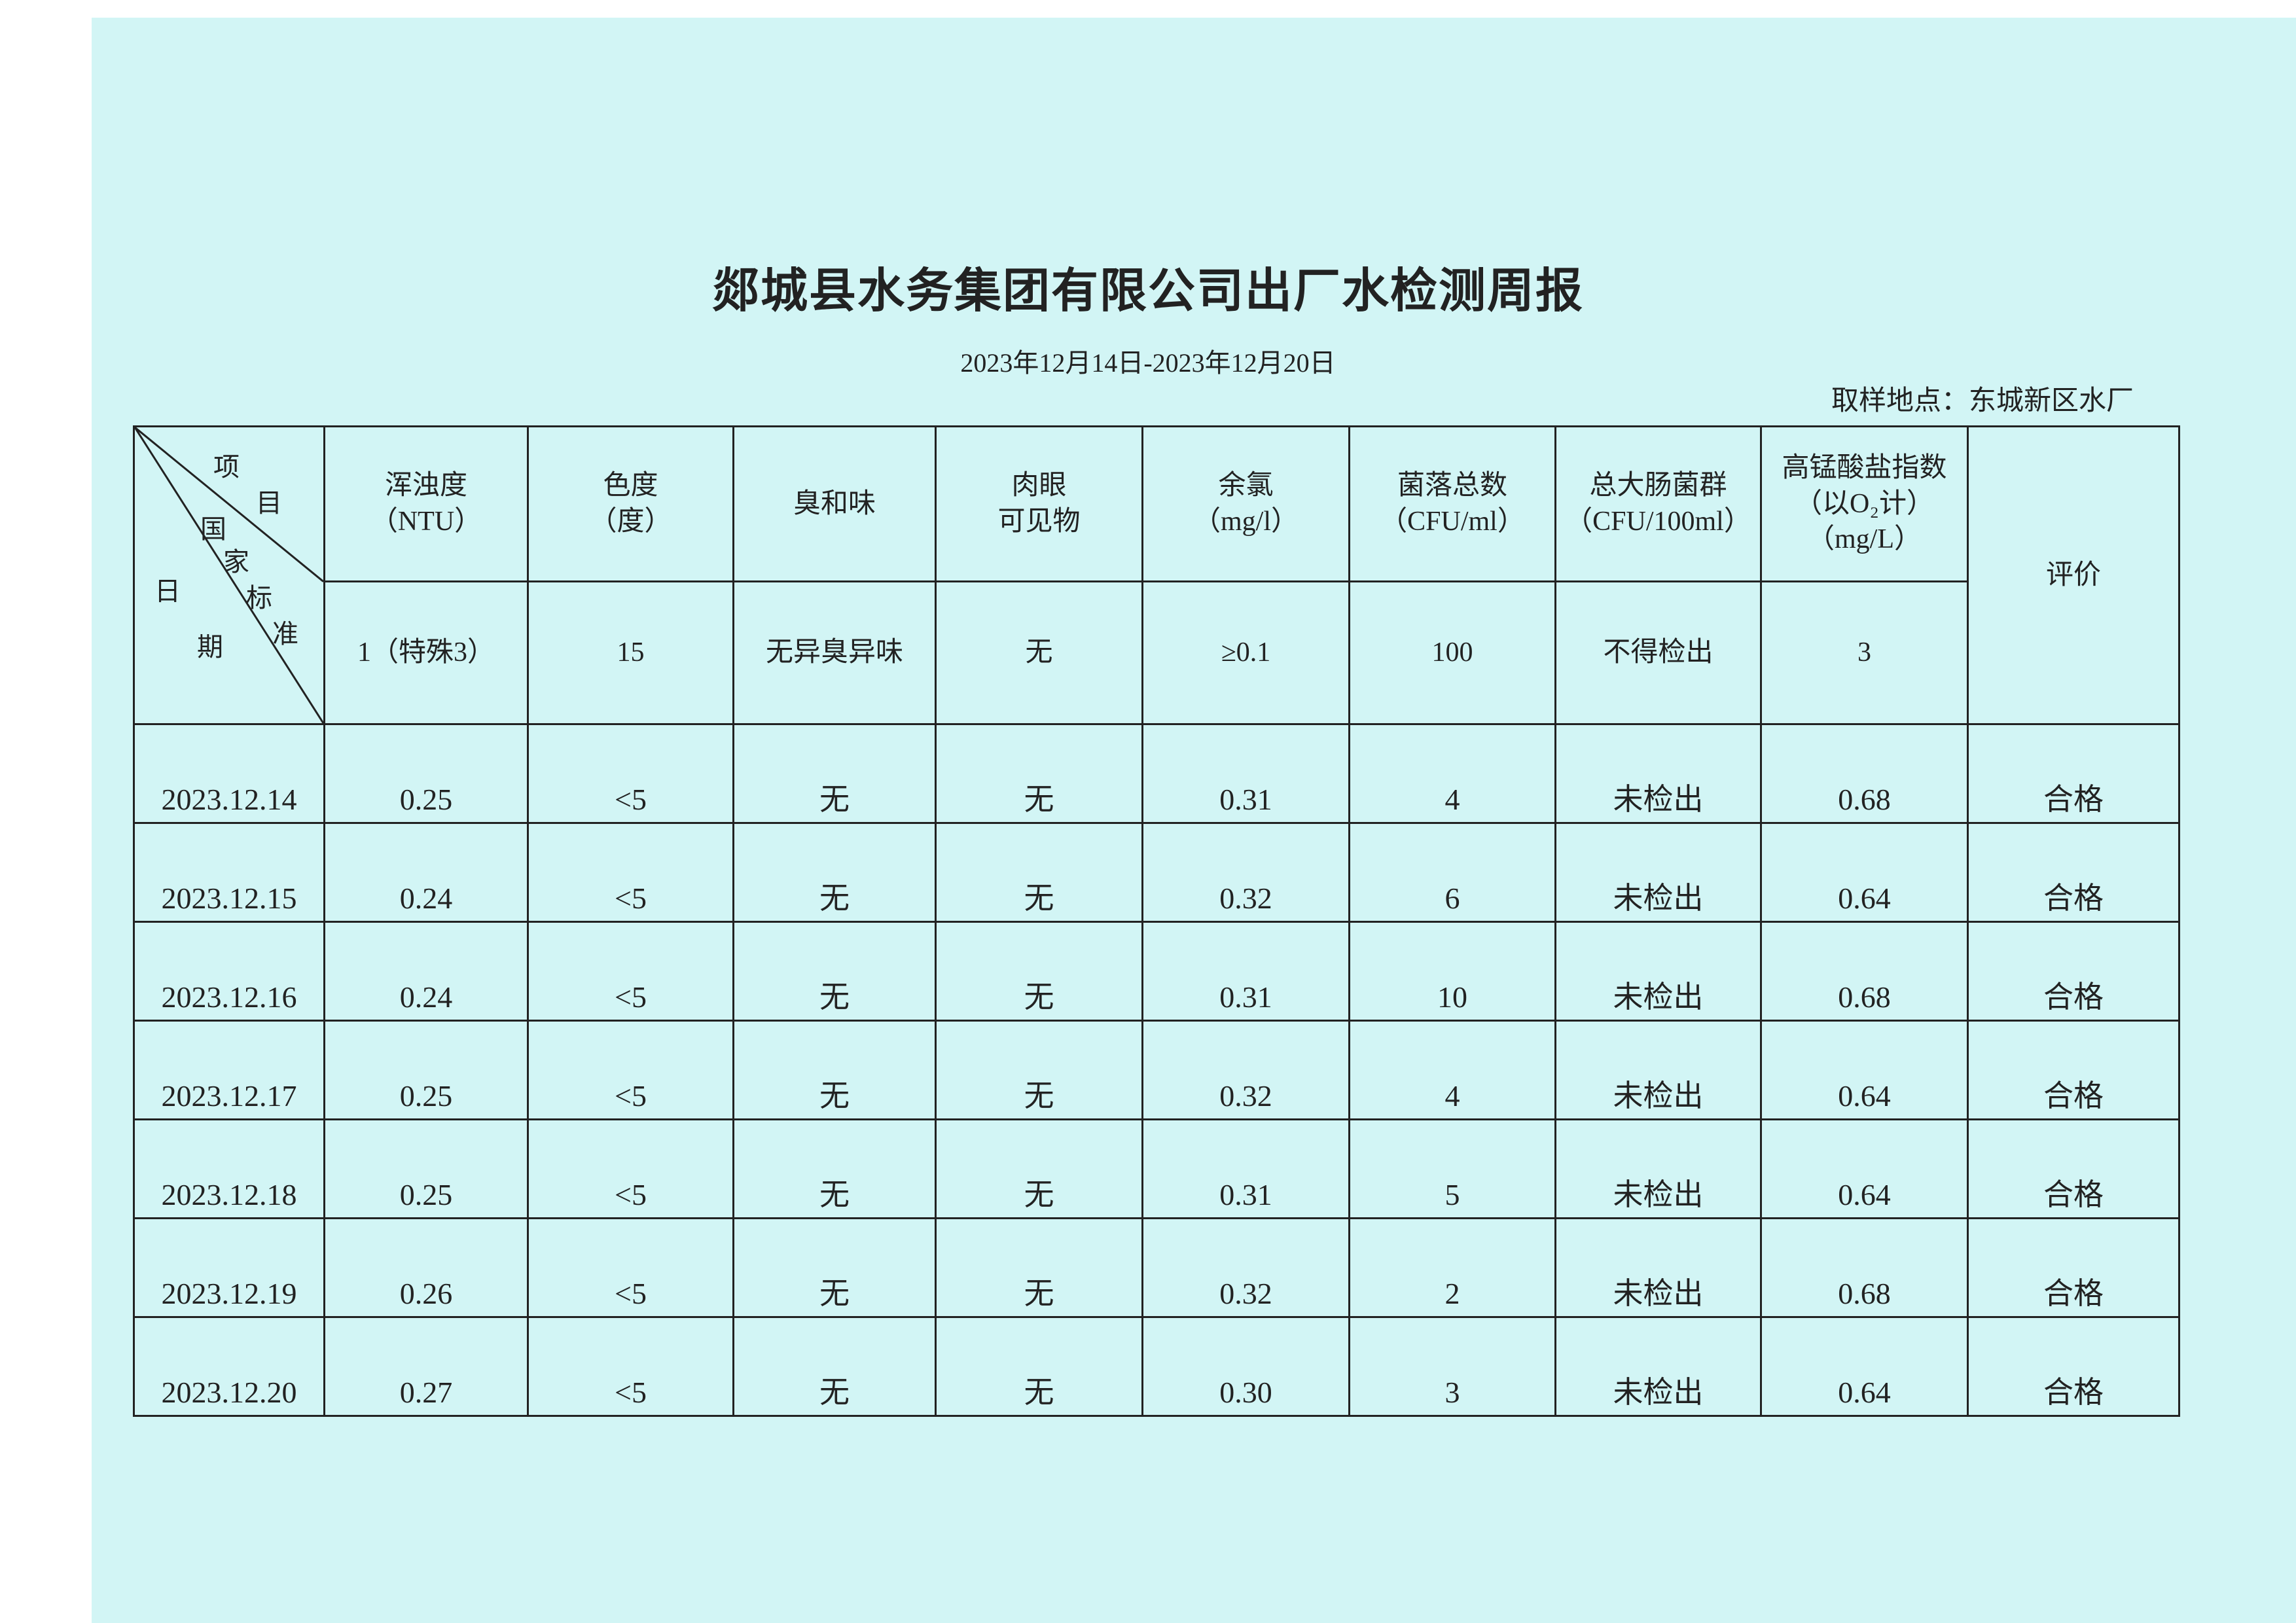 This screenshot has height=1623, width=2296. Describe the element at coordinates (426, 486) in the screenshot. I see `column-name: 浑浊度` at that location.